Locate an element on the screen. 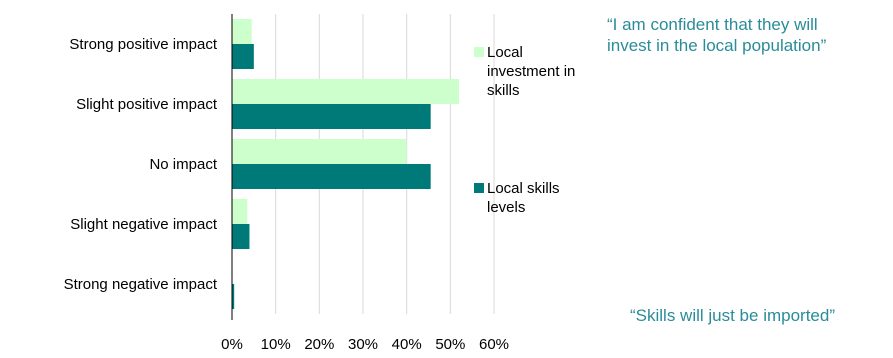 This screenshot has height=358, width=893. category-label: Strong negative impact is located at coordinates (141, 284).